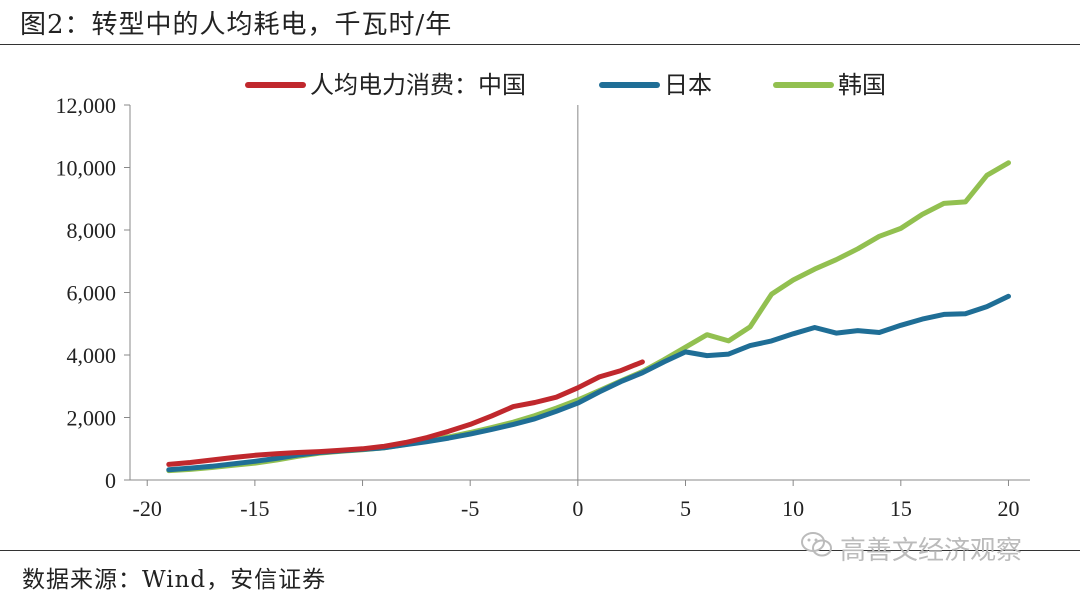 The image size is (1080, 598). What do you see at coordinates (540, 550) in the screenshot?
I see `source-rule` at bounding box center [540, 550].